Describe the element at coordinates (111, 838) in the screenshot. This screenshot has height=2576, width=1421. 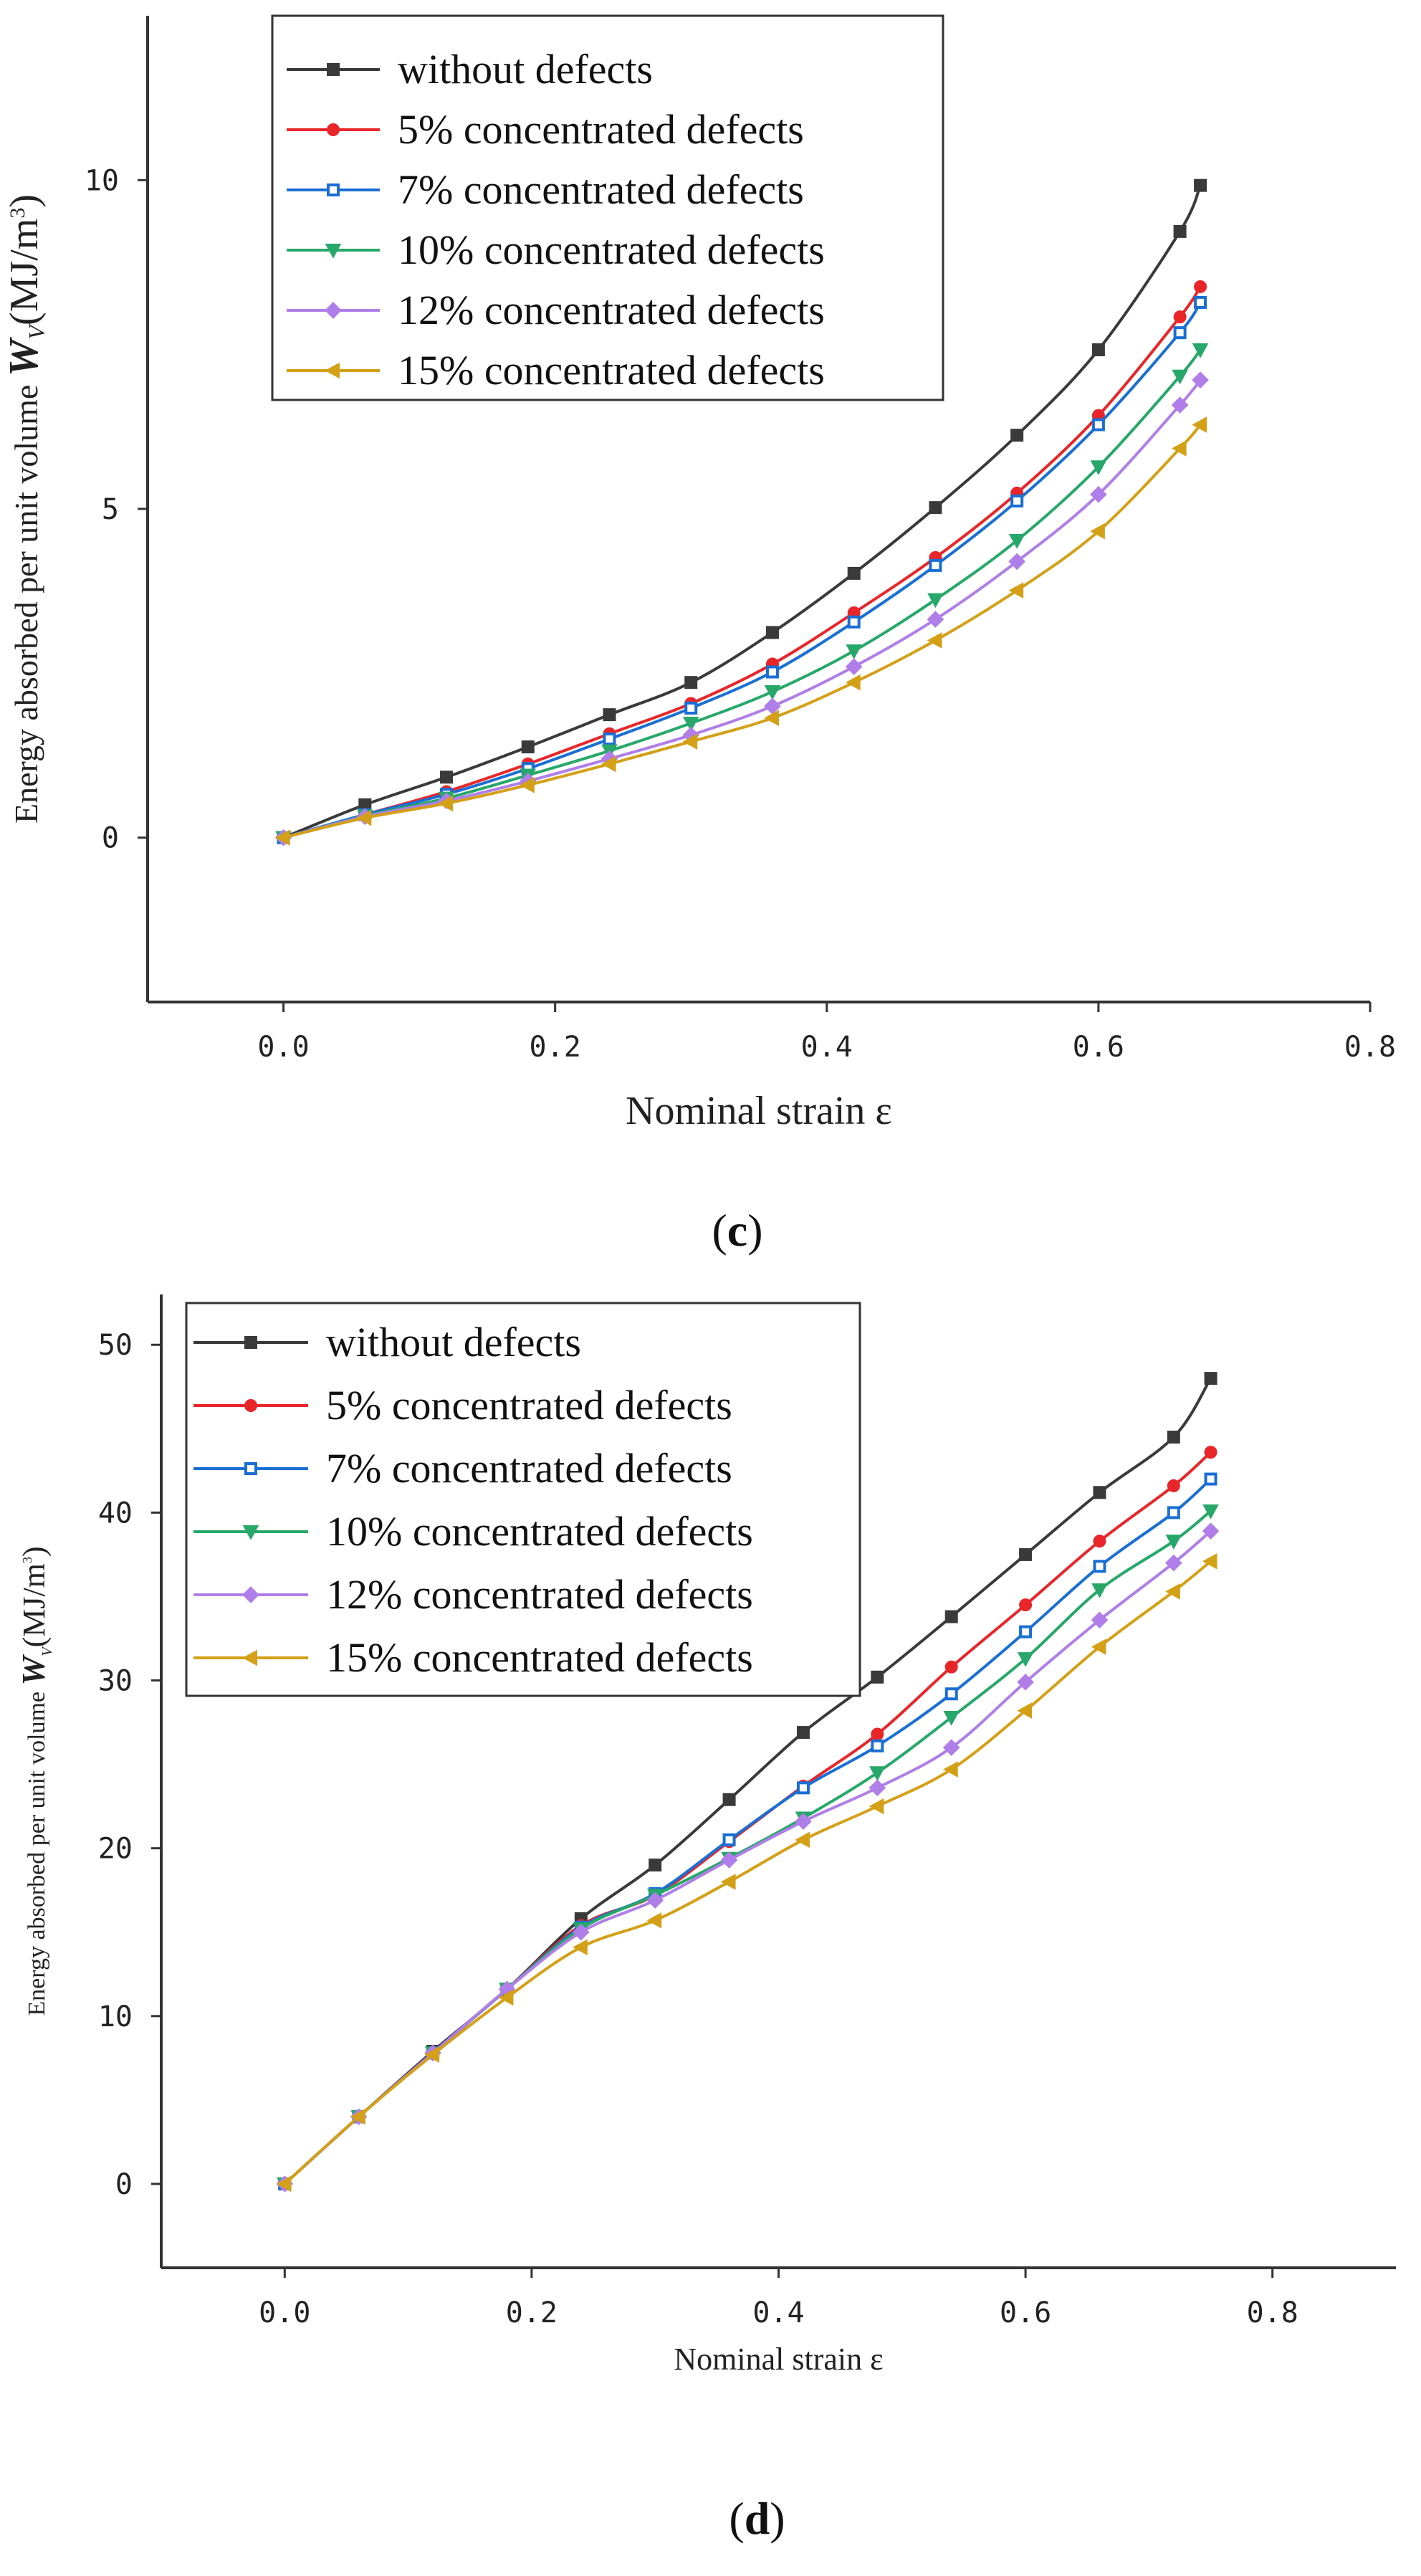
I see `y-tick-label: 0` at that location.